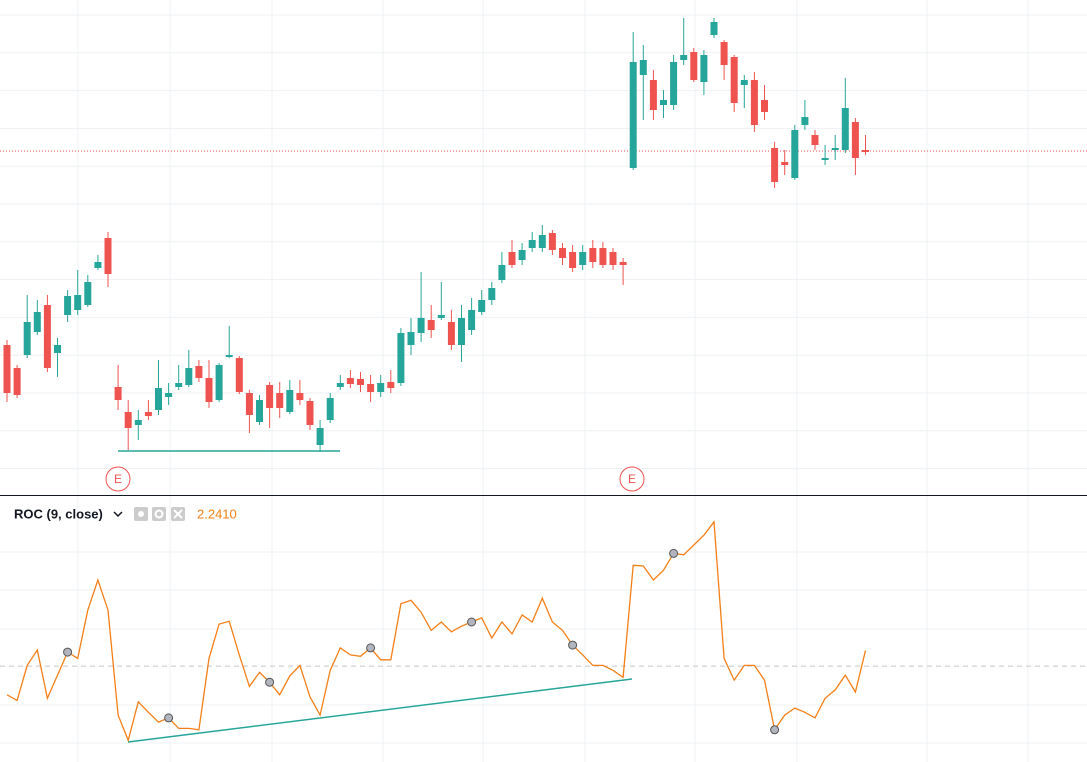  Describe the element at coordinates (159, 514) in the screenshot. I see `settings-icon` at that location.